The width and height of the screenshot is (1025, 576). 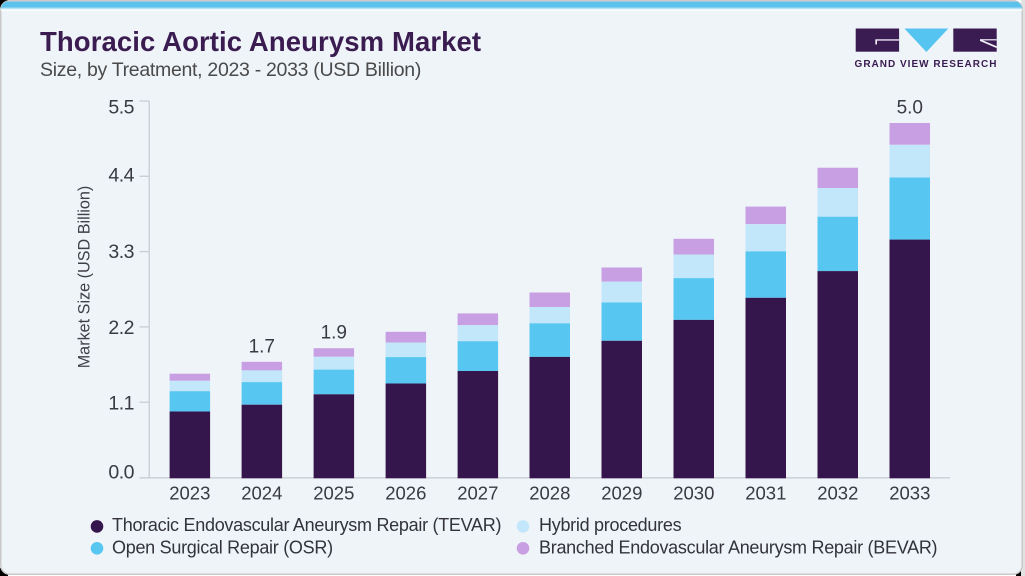 I want to click on svg-text:Thoracic Aortic Aneurysm Marke: Thoracic Aortic Aneurysm Market, so click(x=260, y=41).